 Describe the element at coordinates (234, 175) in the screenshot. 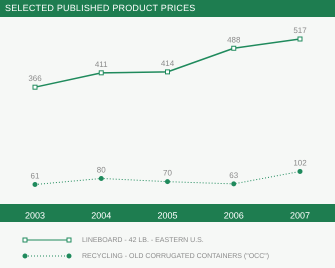

I see `data-label: 63` at that location.